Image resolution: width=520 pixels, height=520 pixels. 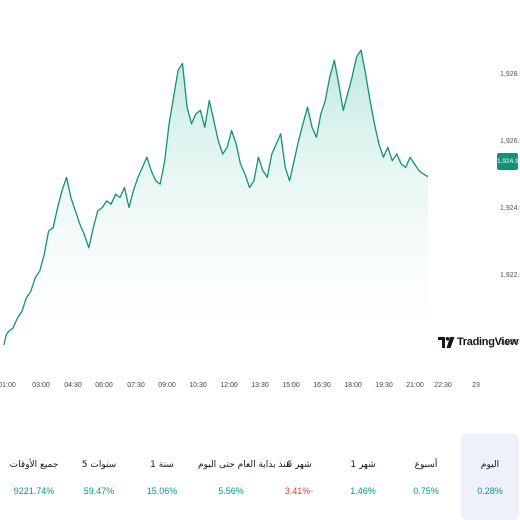 What do you see at coordinates (510, 275) in the screenshot?
I see `y-axis-tick-label: 1,922.00` at bounding box center [510, 275].